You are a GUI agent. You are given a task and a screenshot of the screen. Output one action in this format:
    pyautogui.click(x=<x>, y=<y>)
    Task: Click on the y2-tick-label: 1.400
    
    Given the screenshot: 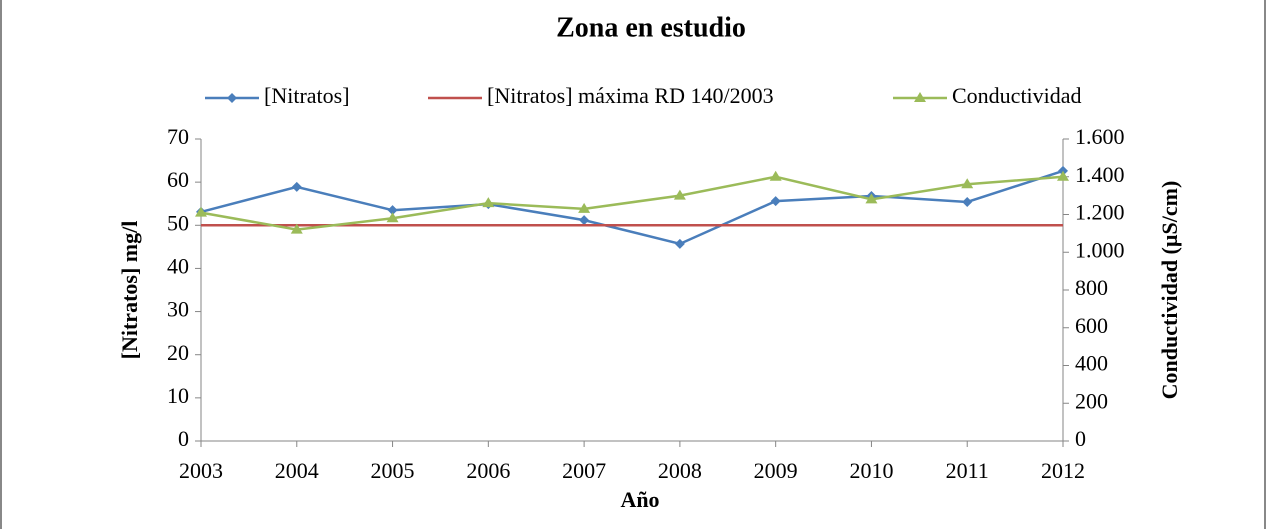 What is the action you would take?
    pyautogui.click(x=1100, y=174)
    